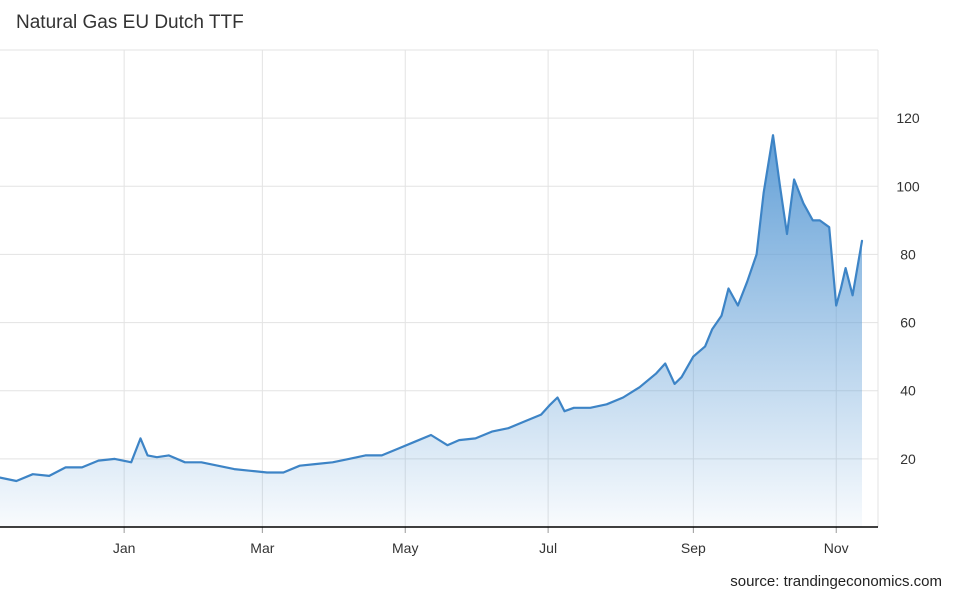  Describe the element at coordinates (836, 548) in the screenshot. I see `x-tick-label: Nov` at that location.